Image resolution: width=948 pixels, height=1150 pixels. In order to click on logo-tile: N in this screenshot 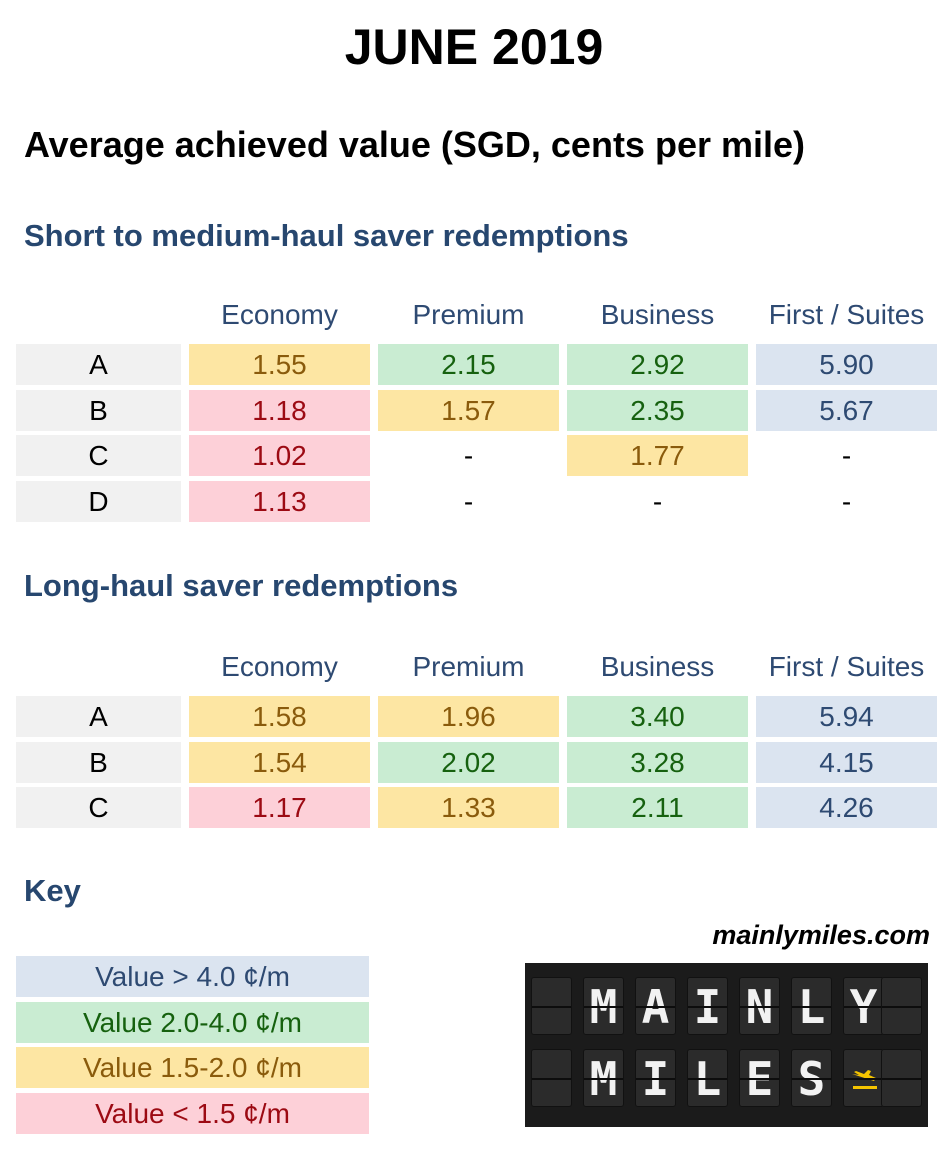, I will do `click(759, 1006)`.